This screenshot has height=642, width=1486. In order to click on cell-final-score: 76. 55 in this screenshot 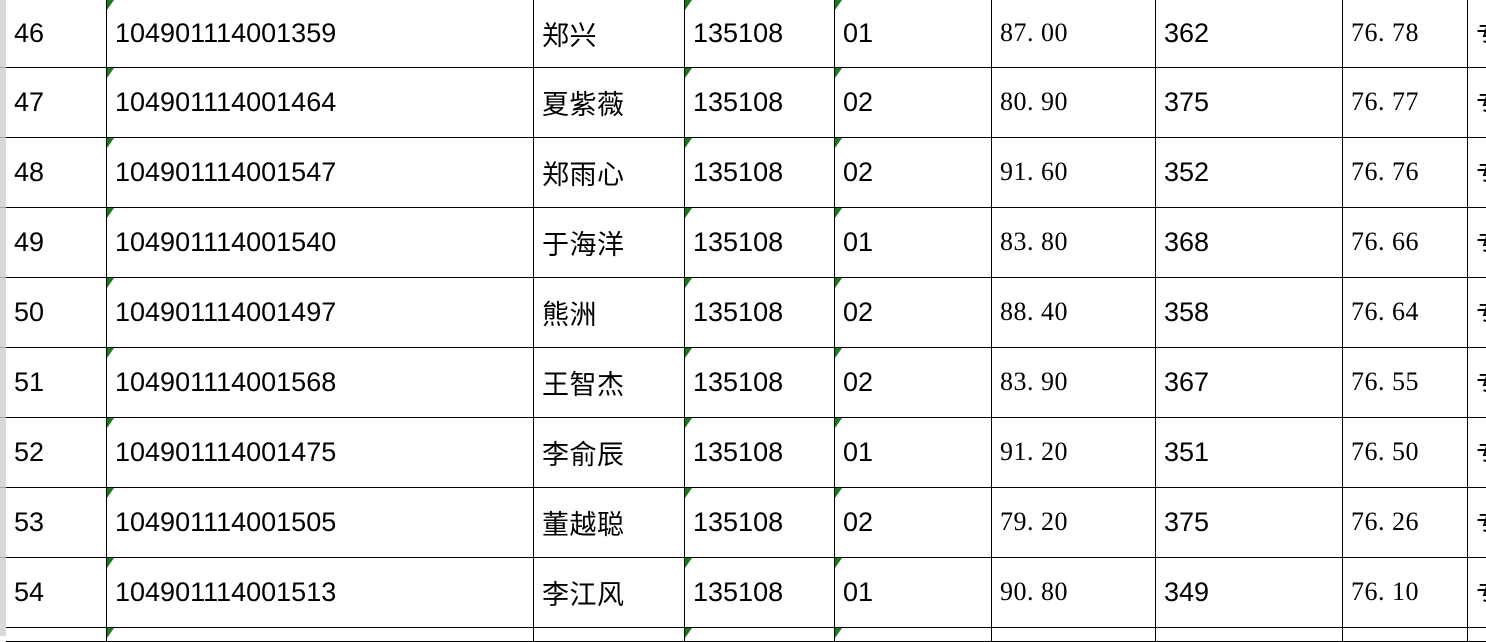, I will do `click(1405, 382)`.